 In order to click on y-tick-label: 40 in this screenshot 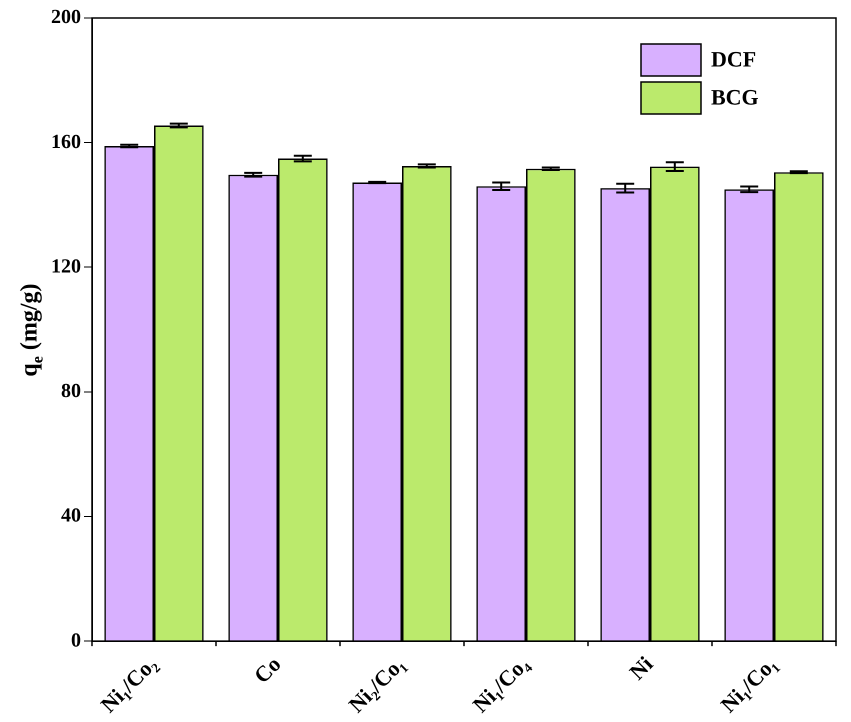, I will do `click(71, 515)`.